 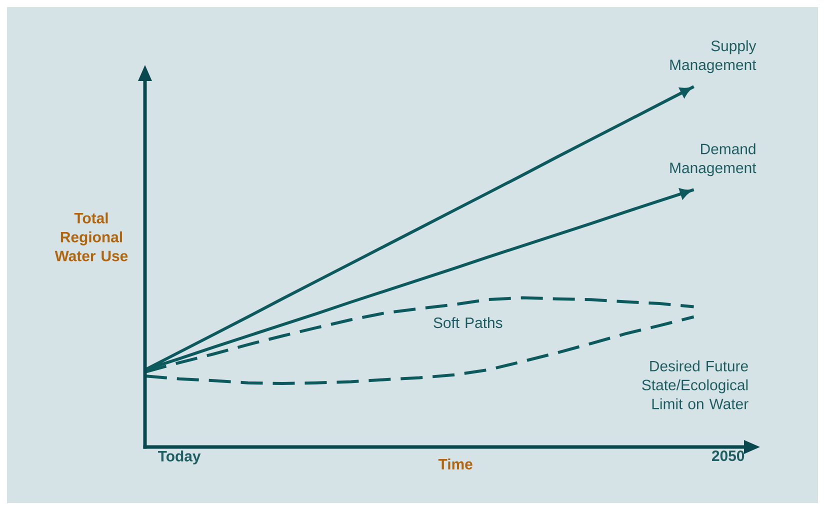 I want to click on series-label: Demand Management, so click(x=713, y=159).